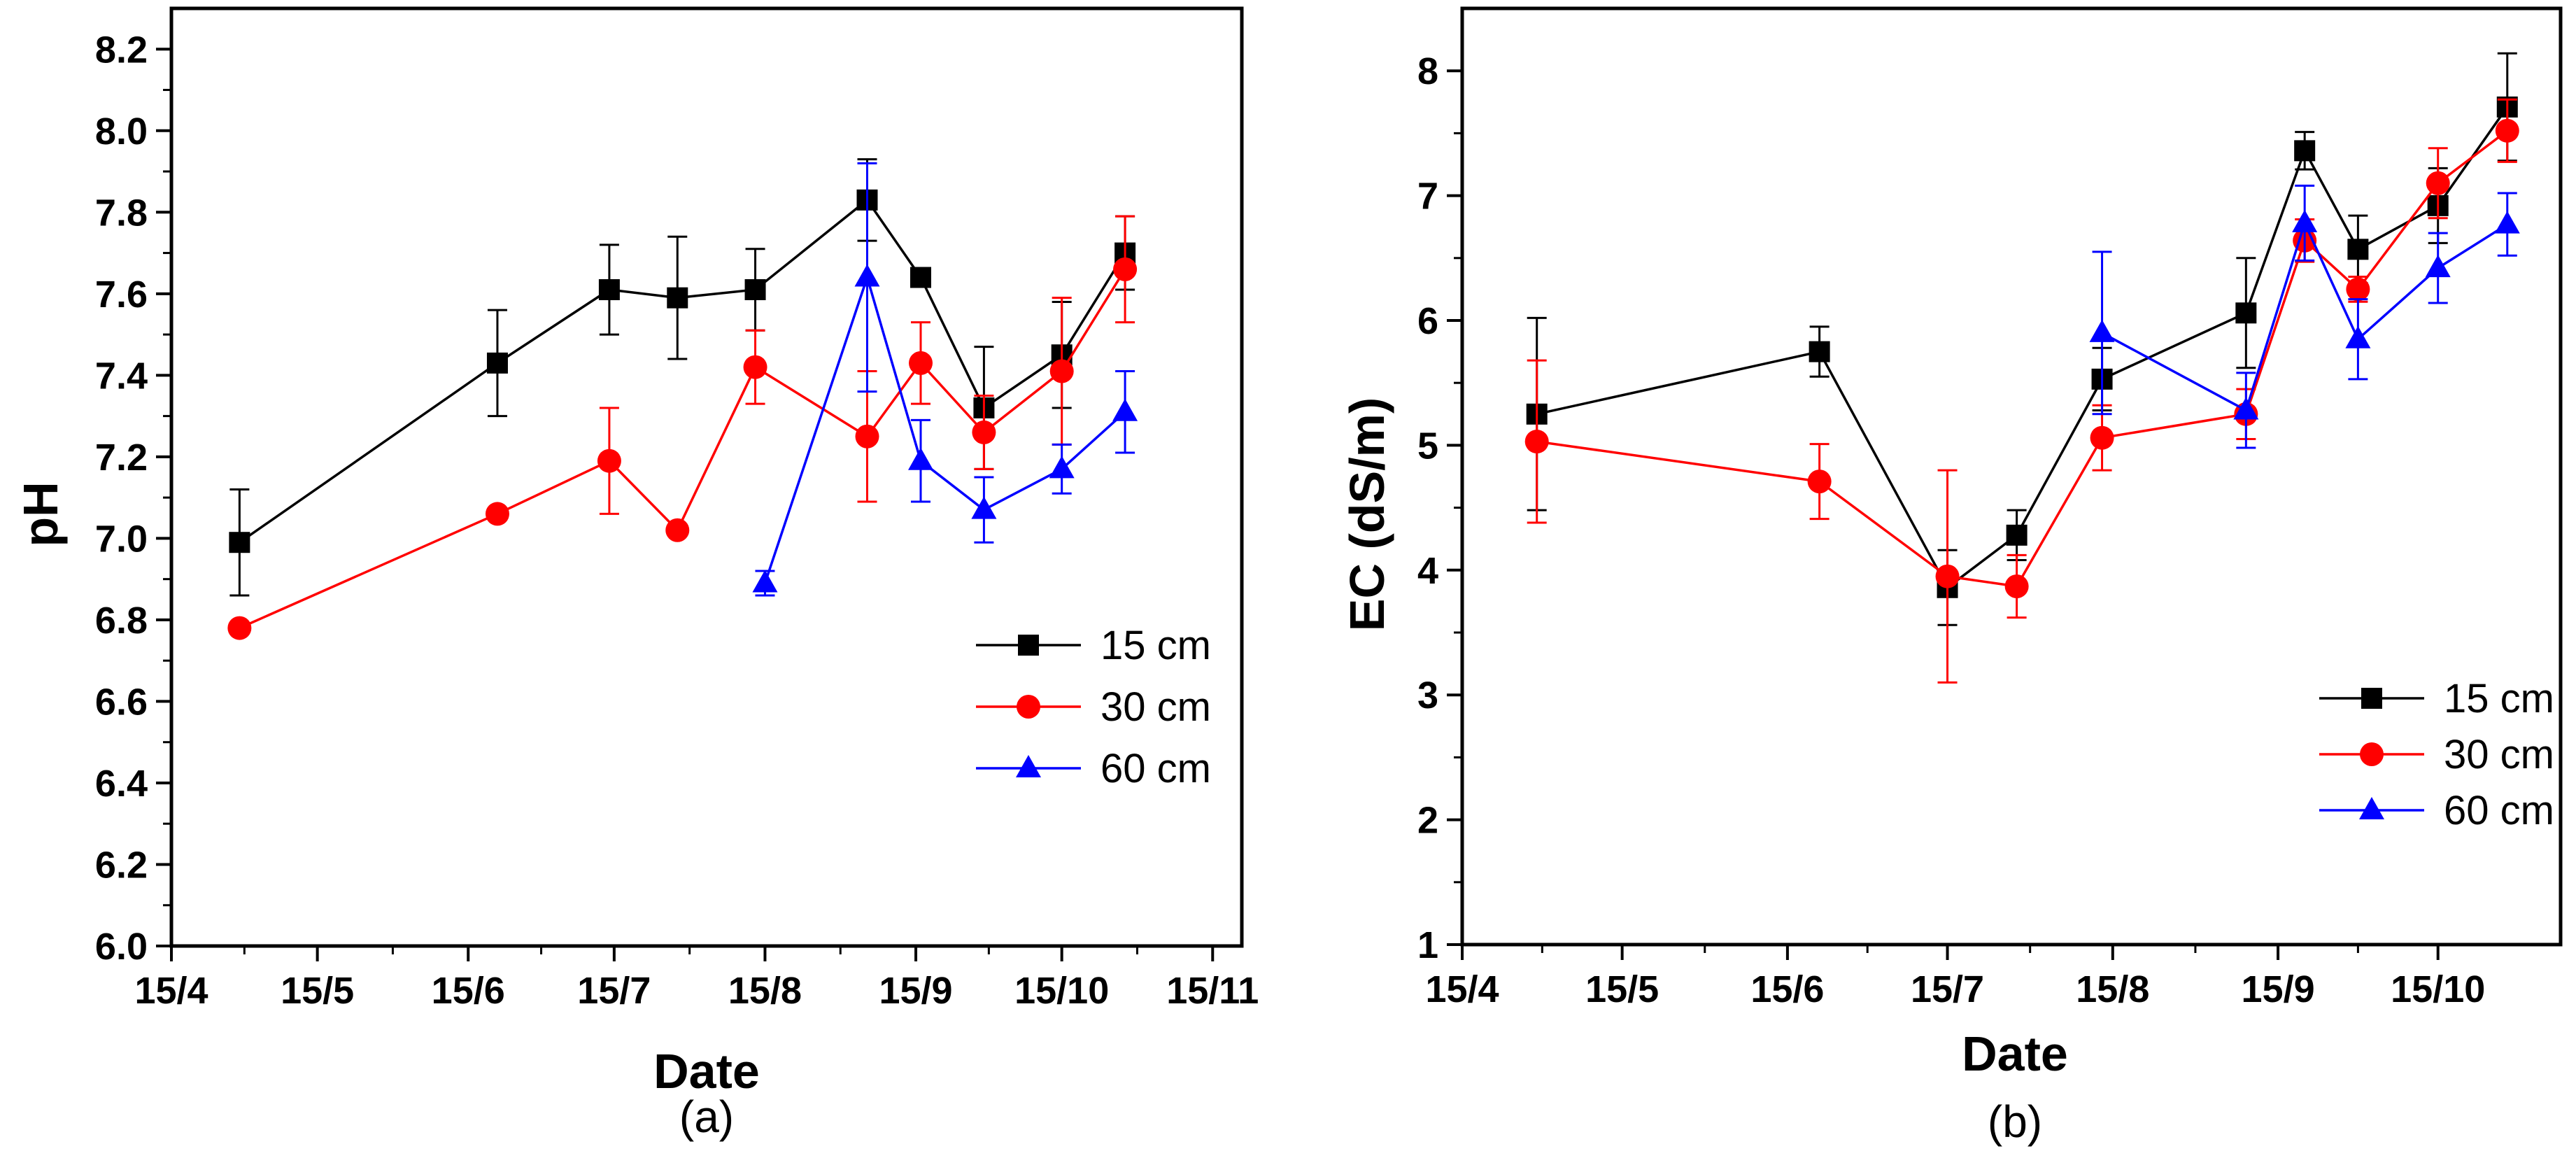  I want to click on panel-b-y-tick-label: 2, so click(1427, 821).